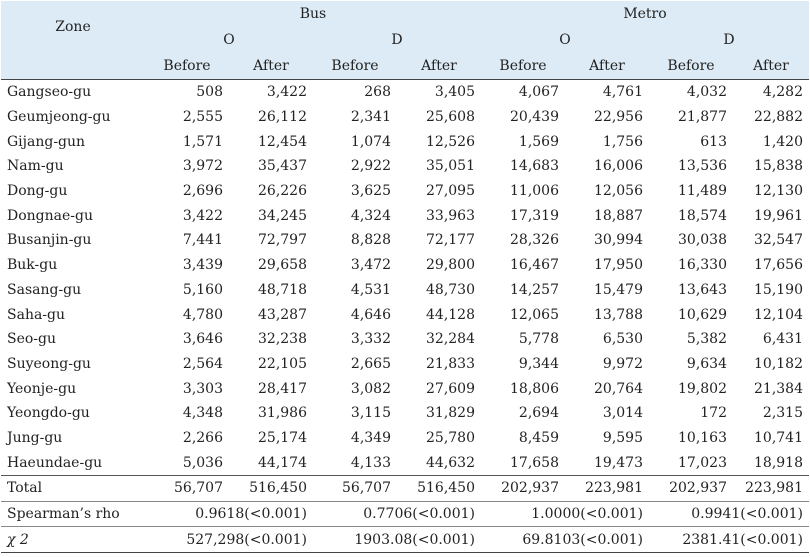 Image resolution: width=810 pixels, height=557 pixels. Describe the element at coordinates (282, 141) in the screenshot. I see `value-cell: 12,454` at that location.